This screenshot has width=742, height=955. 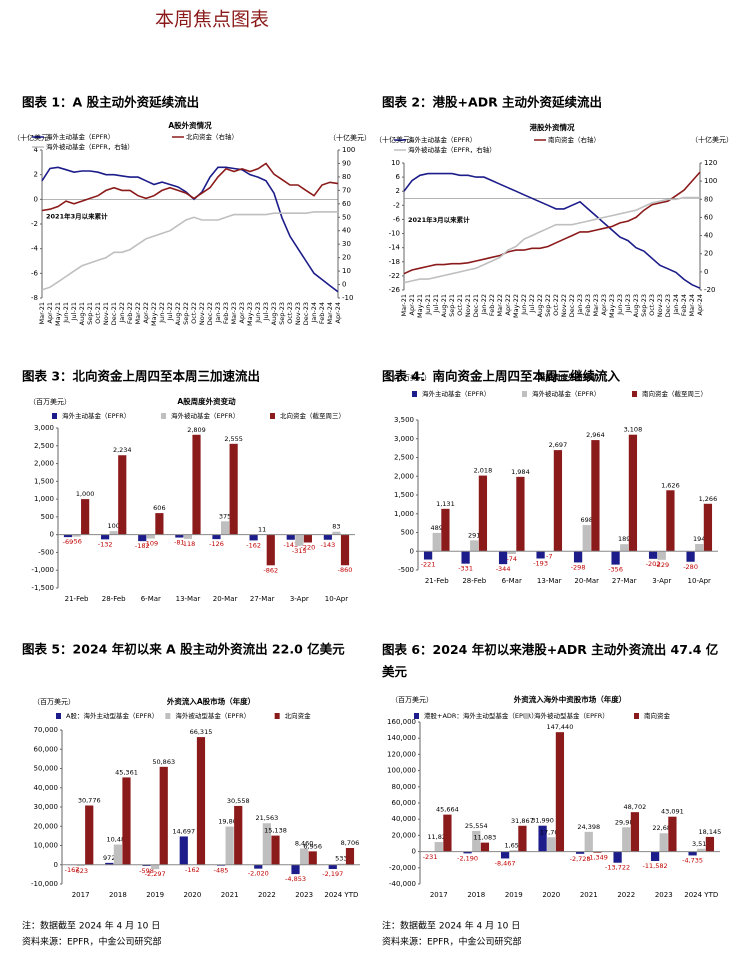 I want to click on chart-title: 港股周度外资变动, so click(x=568, y=377).